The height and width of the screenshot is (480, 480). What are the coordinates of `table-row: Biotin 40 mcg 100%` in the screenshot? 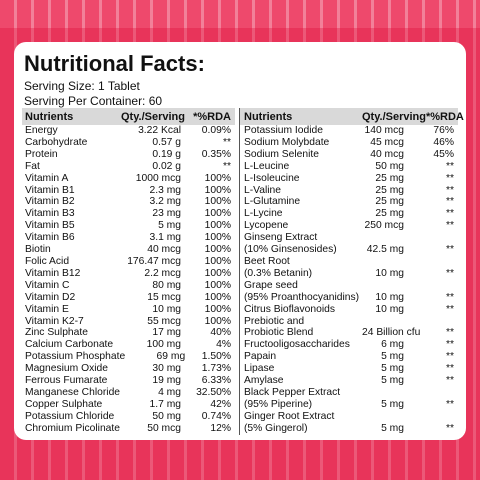 It's located at (128, 250).